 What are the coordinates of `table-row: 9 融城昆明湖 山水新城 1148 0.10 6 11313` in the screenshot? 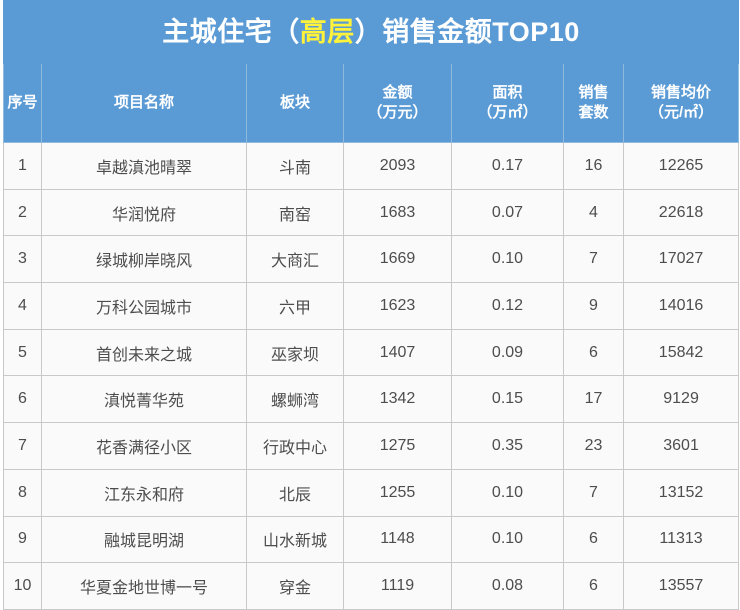 It's located at (371, 539).